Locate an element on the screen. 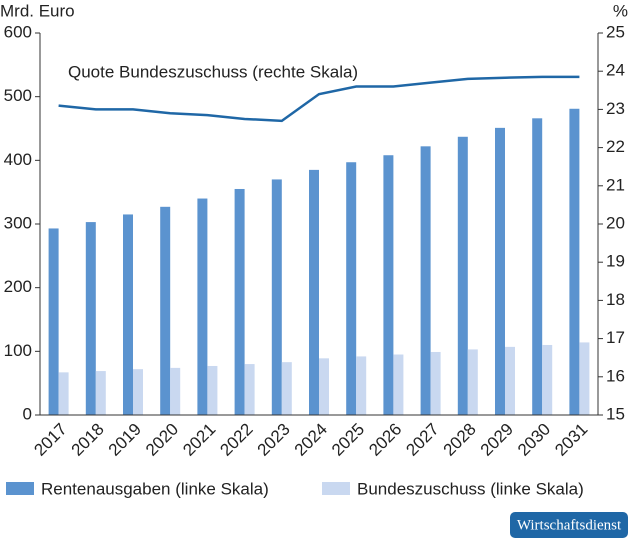 This screenshot has width=630, height=544. y2-tick-label: 22 is located at coordinates (615, 146).